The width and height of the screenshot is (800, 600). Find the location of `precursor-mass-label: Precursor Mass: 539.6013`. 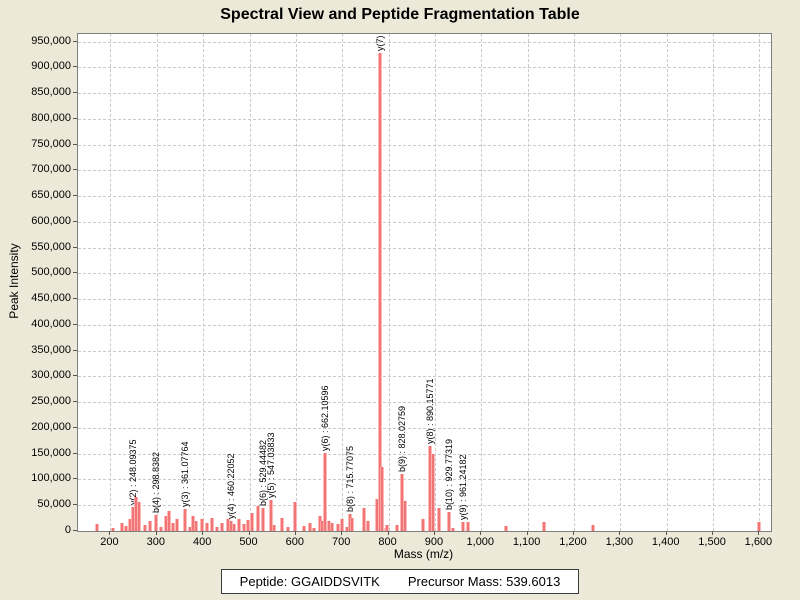

precursor-mass-label: Precursor Mass: 539.6013 is located at coordinates (484, 581).